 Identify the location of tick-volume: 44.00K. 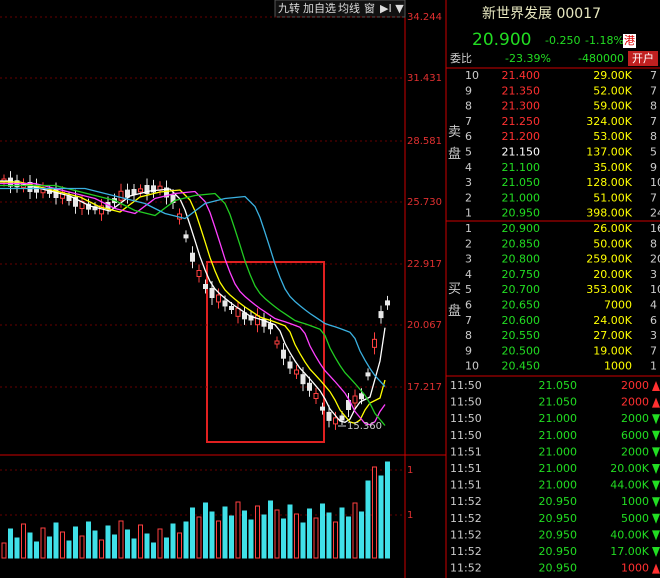
(629, 485).